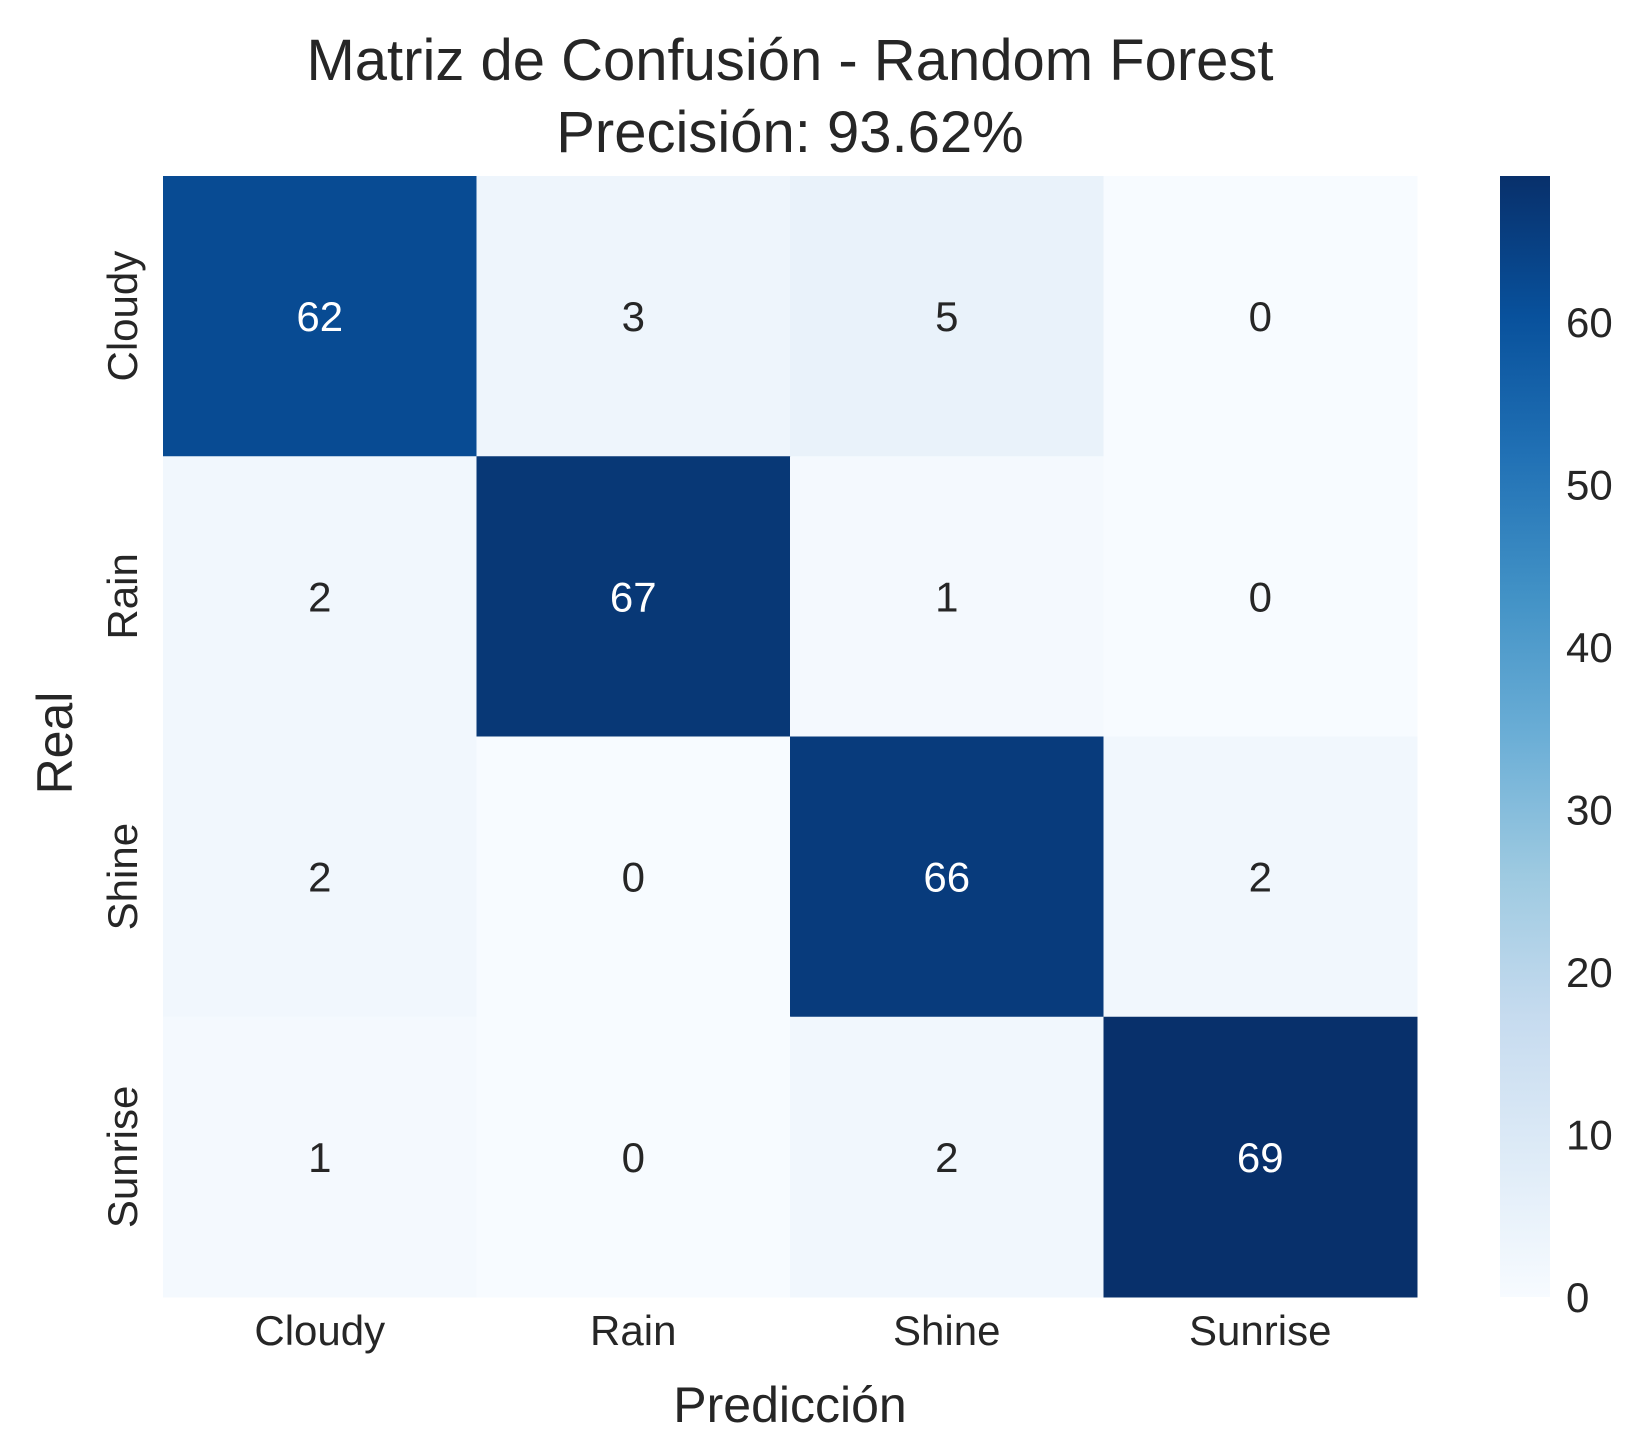 The image size is (1643, 1452). Describe the element at coordinates (1589, 647) in the screenshot. I see `colorbar-tick-label: 40` at that location.